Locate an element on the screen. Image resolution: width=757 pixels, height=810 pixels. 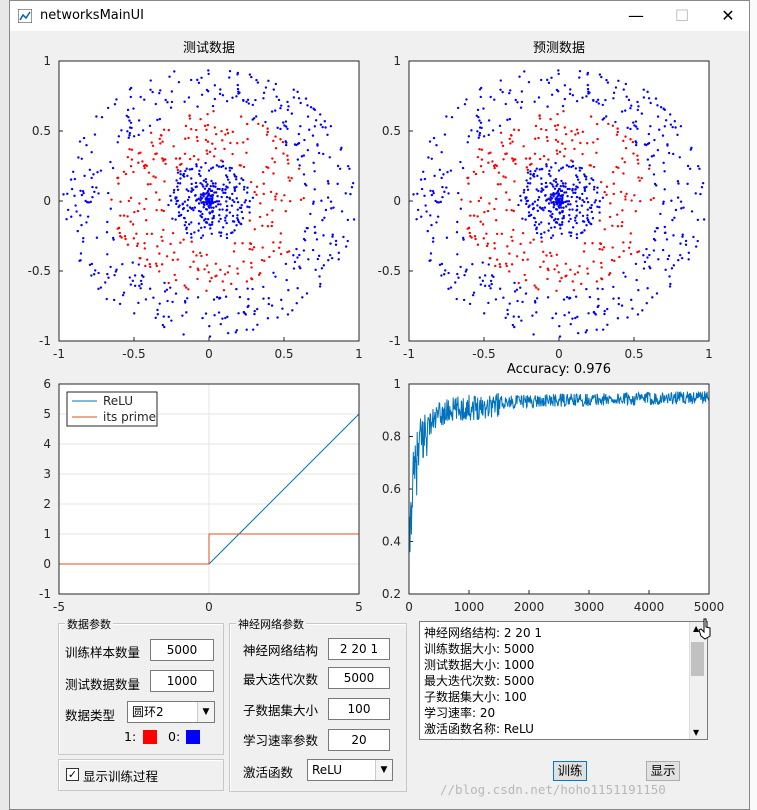
info-scrollbar: ▲ ▼ is located at coordinates (698, 680).